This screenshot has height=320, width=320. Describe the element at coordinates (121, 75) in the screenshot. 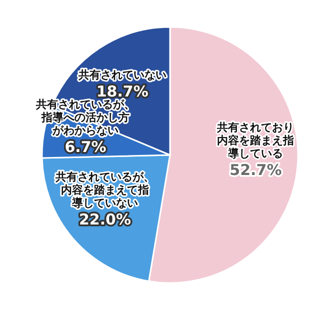

I see `slice-label: 共有されていない` at that location.